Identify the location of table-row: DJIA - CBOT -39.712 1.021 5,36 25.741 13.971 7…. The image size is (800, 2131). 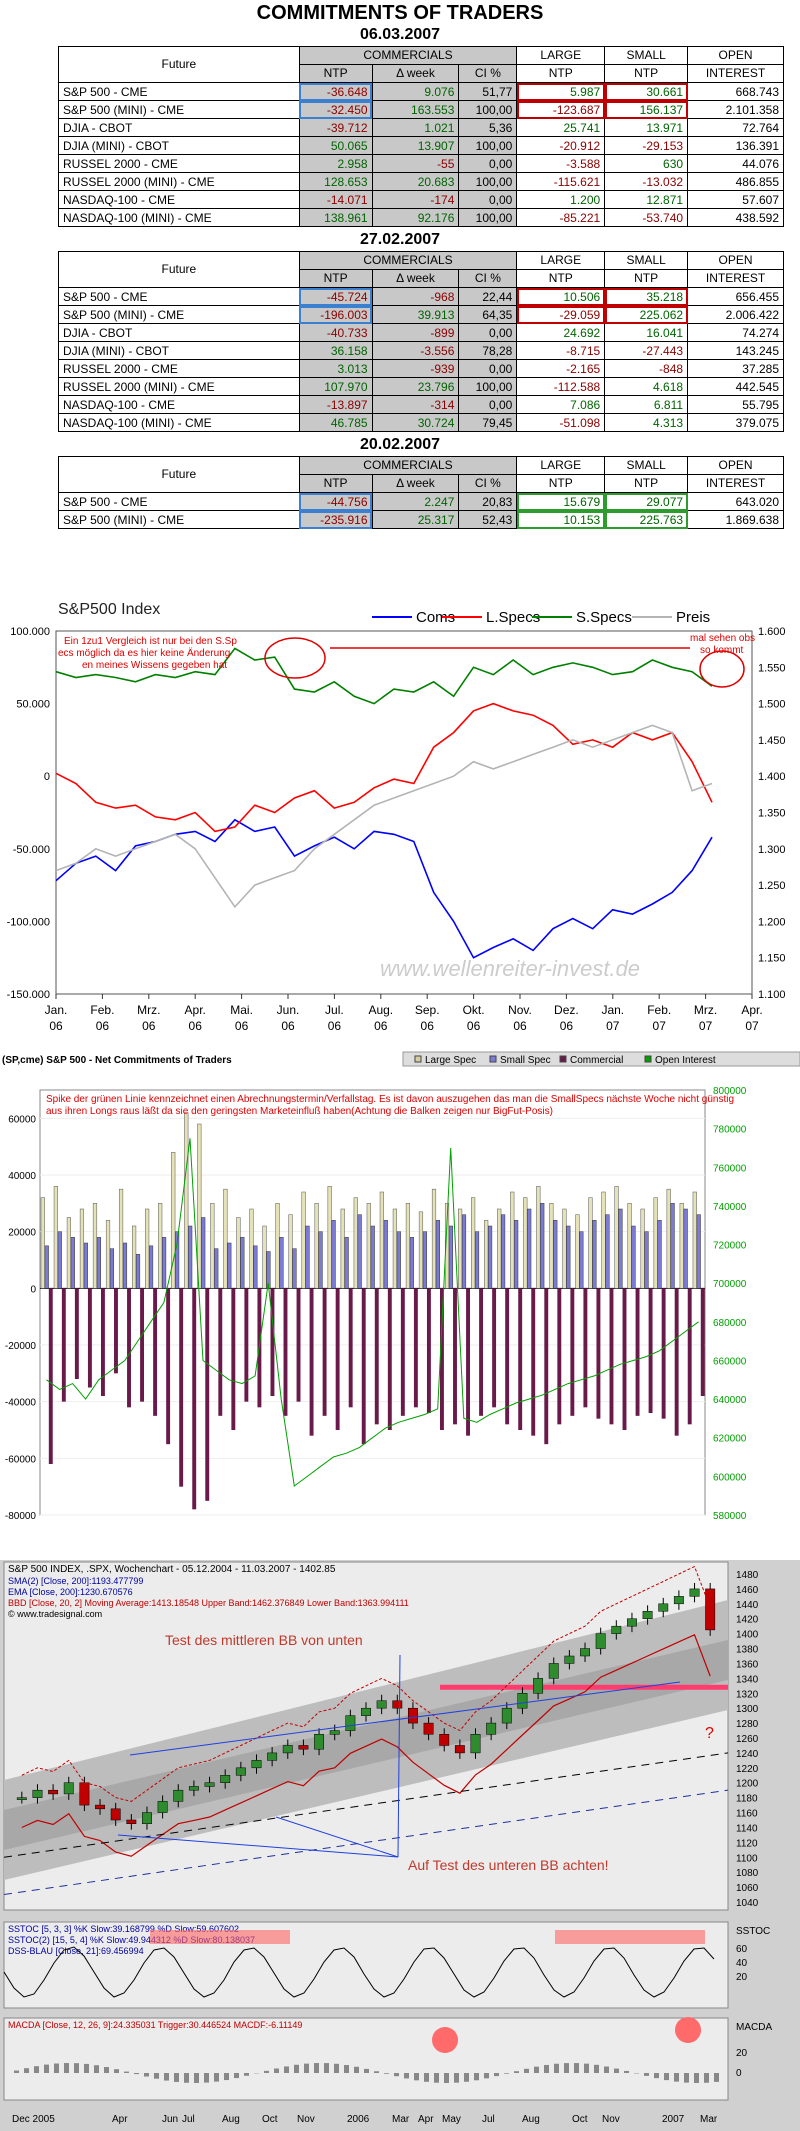
(421, 127).